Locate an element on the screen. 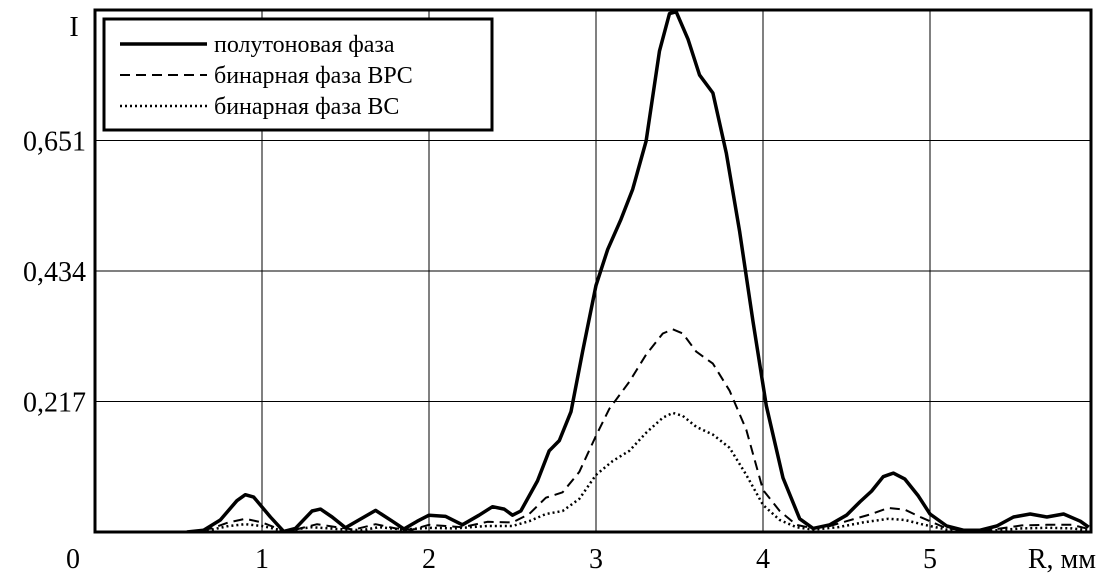 This screenshot has height=576, width=1101. y-tick-label: 0,434 is located at coordinates (54, 272).